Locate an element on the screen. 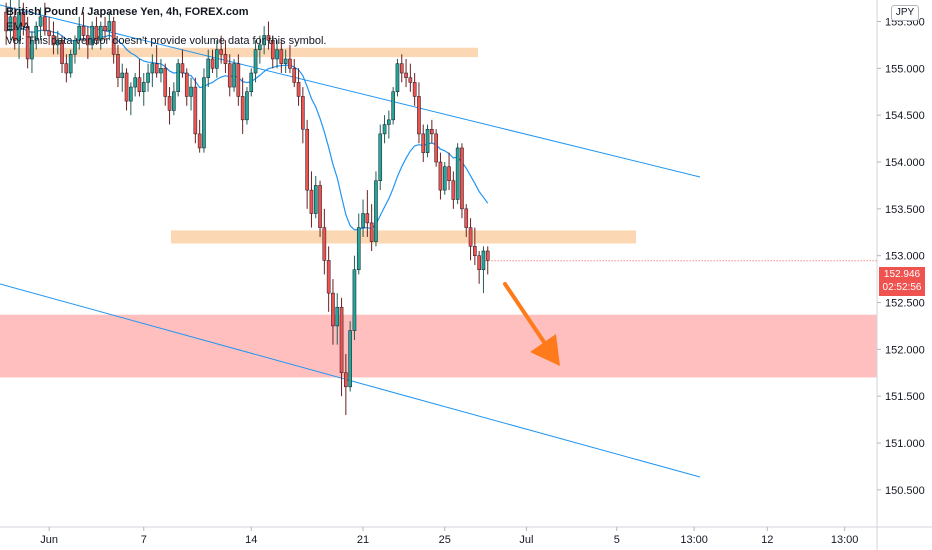 The width and height of the screenshot is (932, 550). x-tick-label: Jun is located at coordinates (49, 540).